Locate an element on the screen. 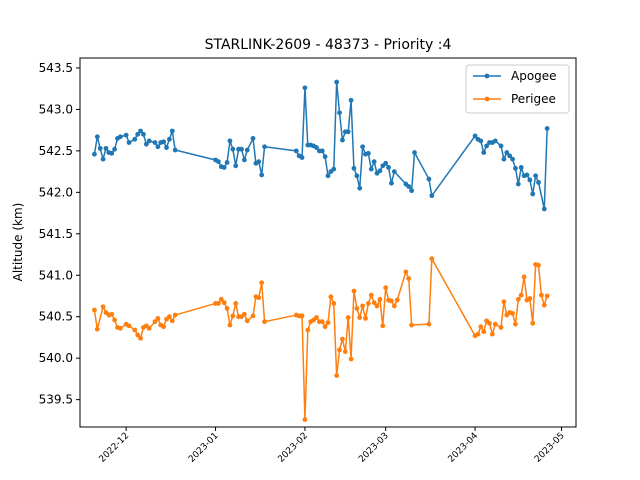 This screenshot has width=640, height=480. y-axis-label: Altitude (km) is located at coordinates (18, 242).